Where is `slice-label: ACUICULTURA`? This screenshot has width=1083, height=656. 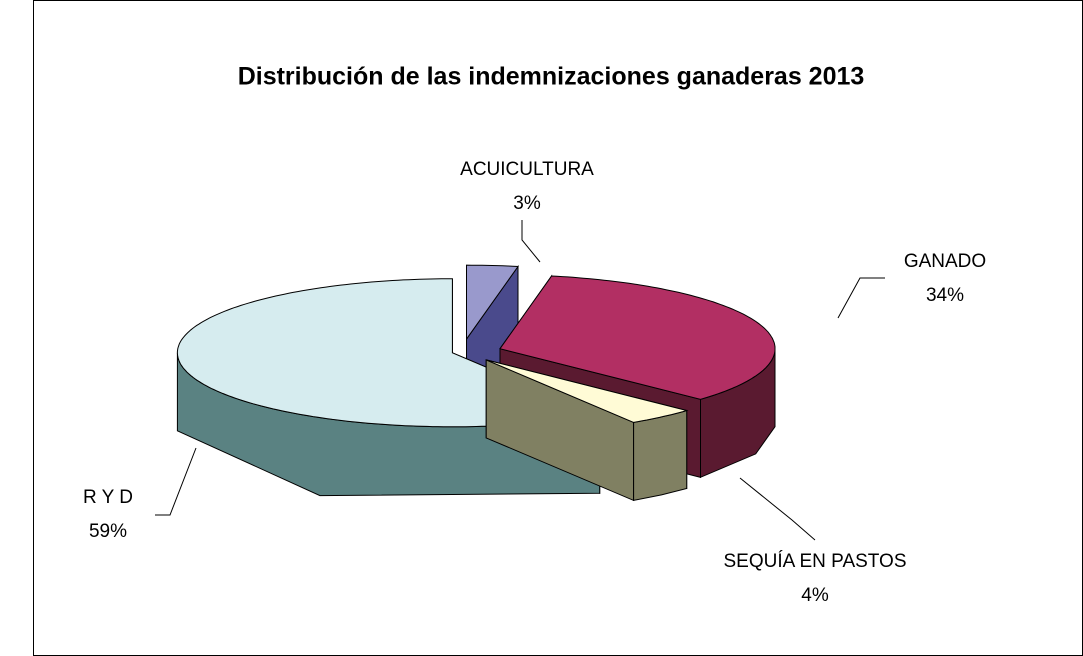 slice-label: ACUICULTURA is located at coordinates (527, 169).